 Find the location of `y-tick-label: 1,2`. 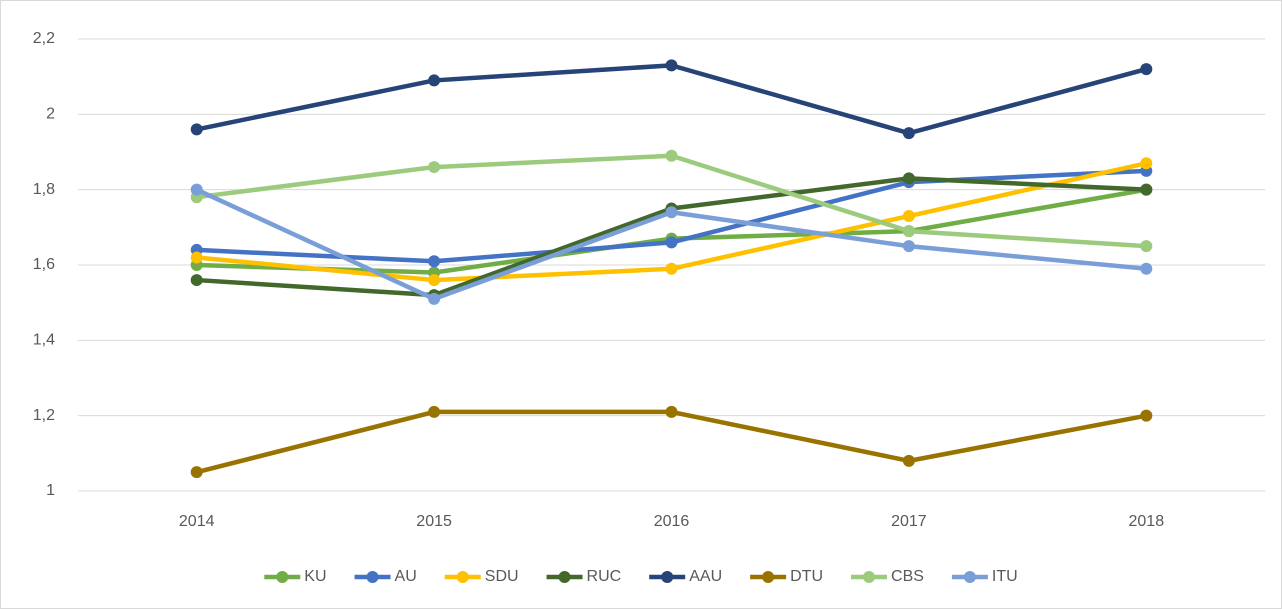

y-tick-label: 1,2 is located at coordinates (44, 415).